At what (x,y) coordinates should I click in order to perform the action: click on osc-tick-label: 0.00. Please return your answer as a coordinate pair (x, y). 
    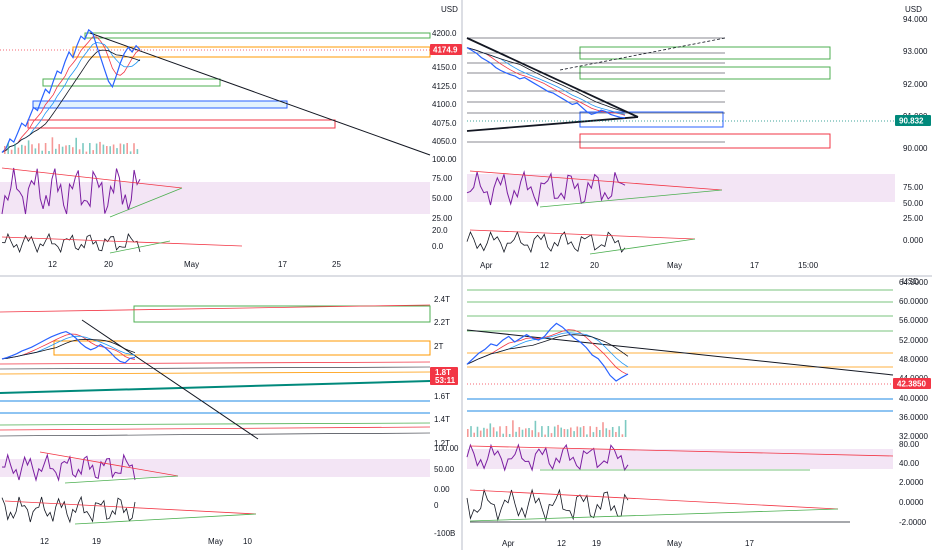
    Looking at the image, I should click on (442, 489).